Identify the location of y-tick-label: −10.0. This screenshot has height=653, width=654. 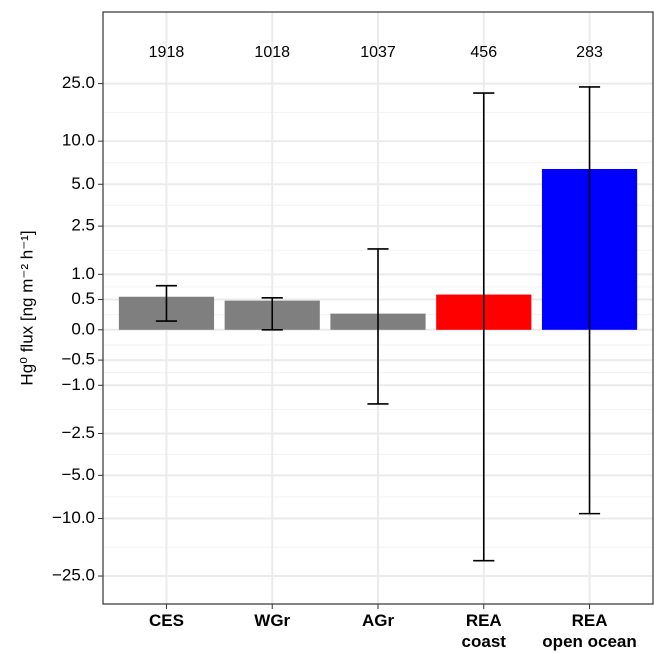
(73, 517).